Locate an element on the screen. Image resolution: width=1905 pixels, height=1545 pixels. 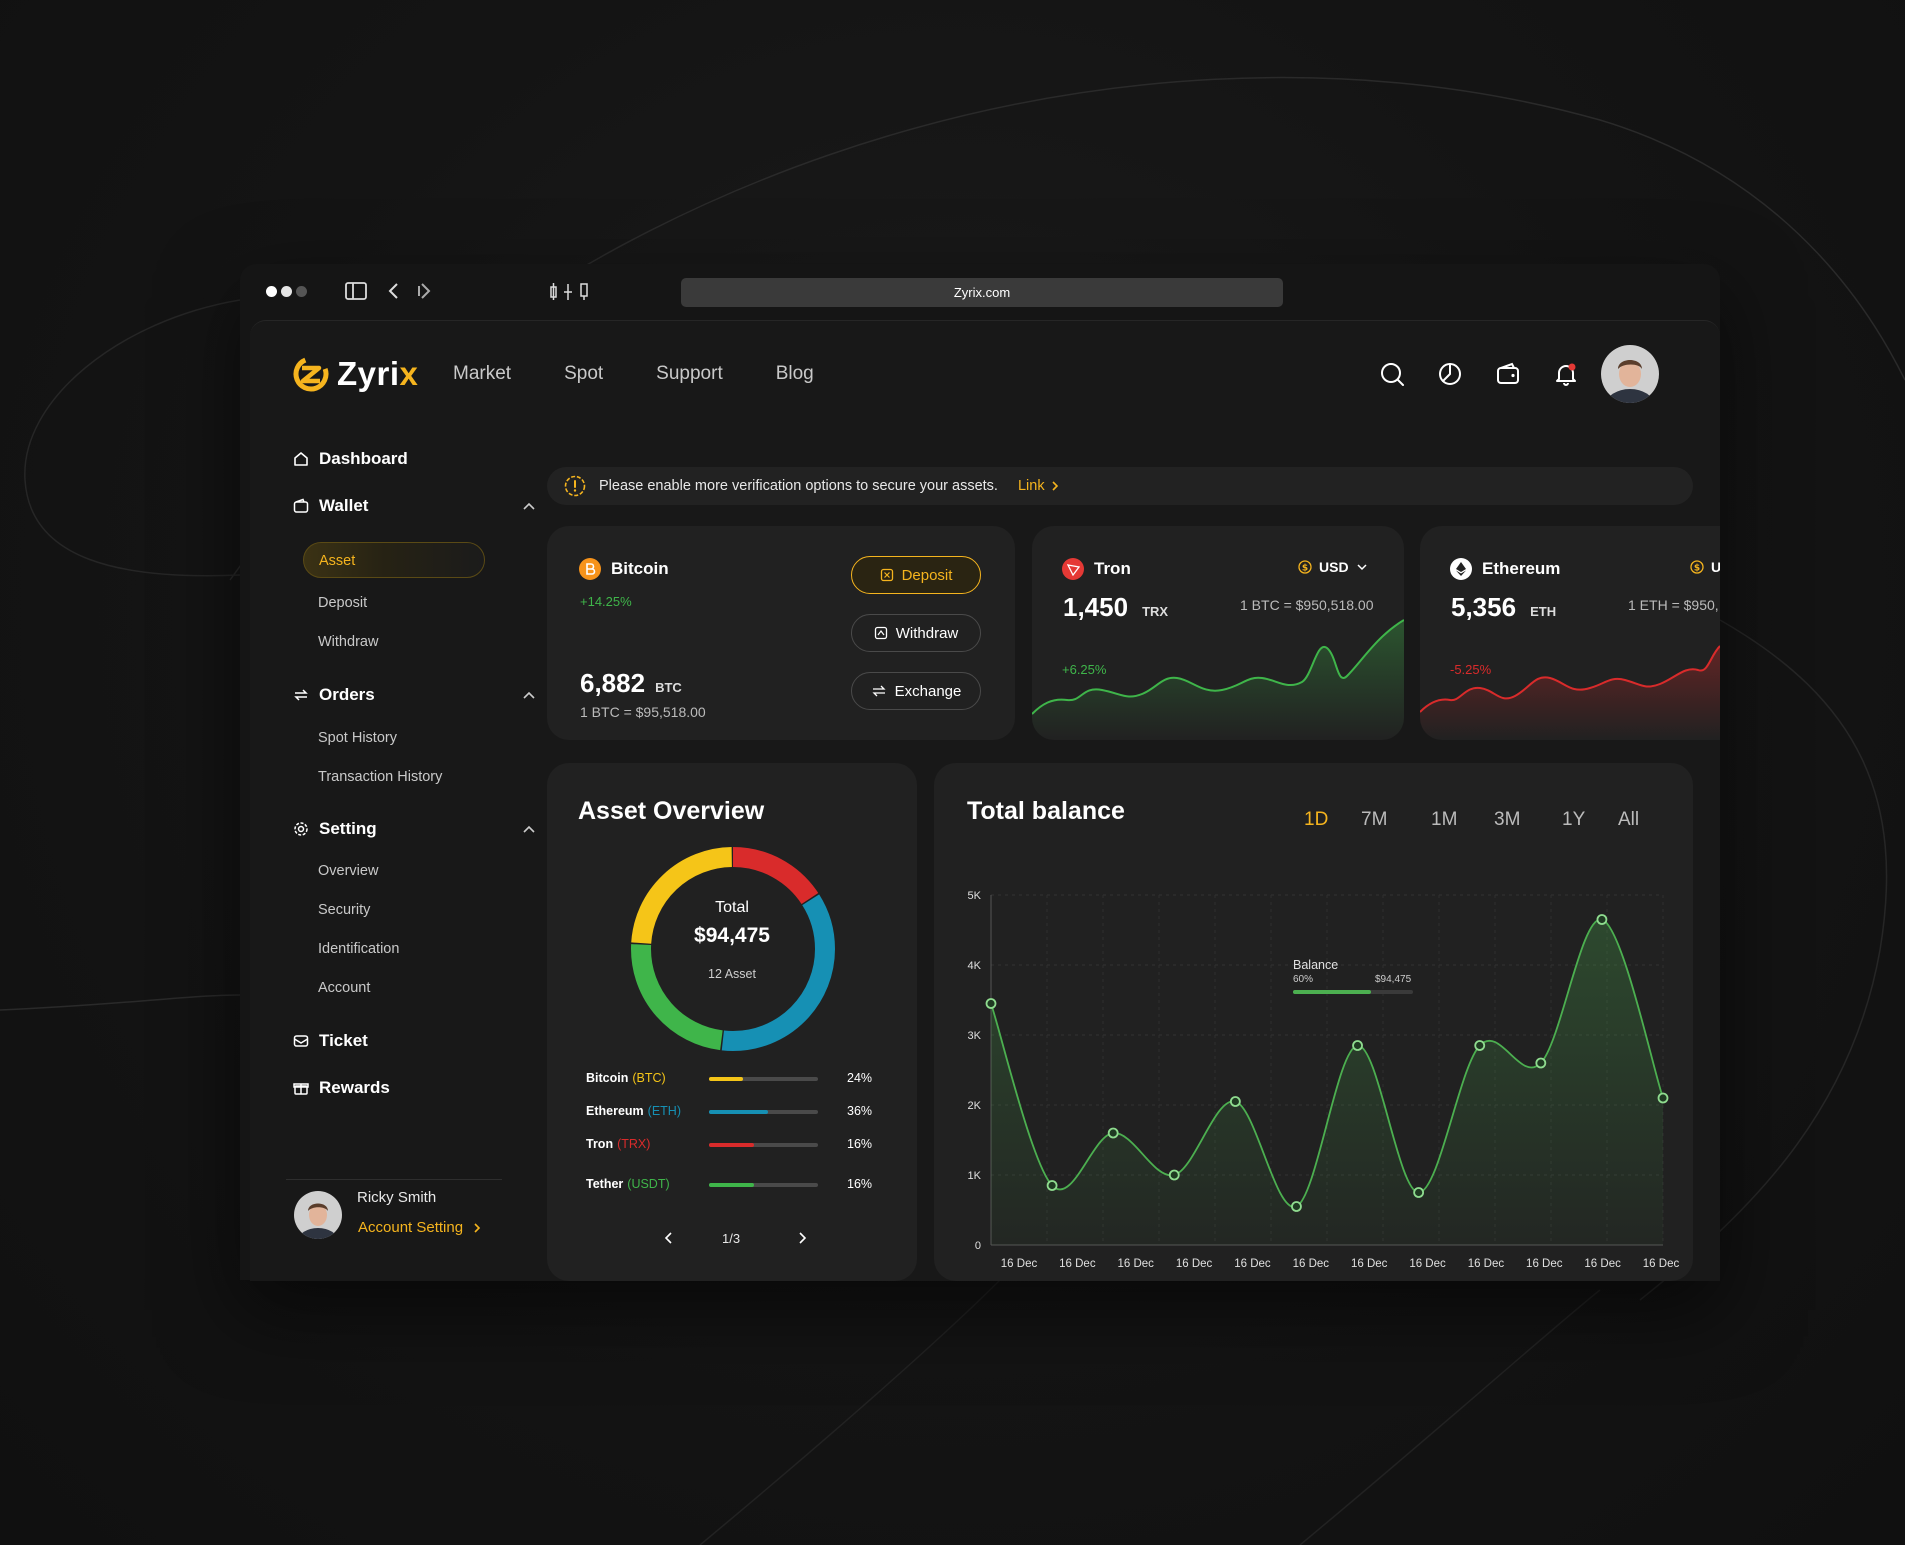
sidebar-item-orders: Orders is located at coordinates (334, 695).